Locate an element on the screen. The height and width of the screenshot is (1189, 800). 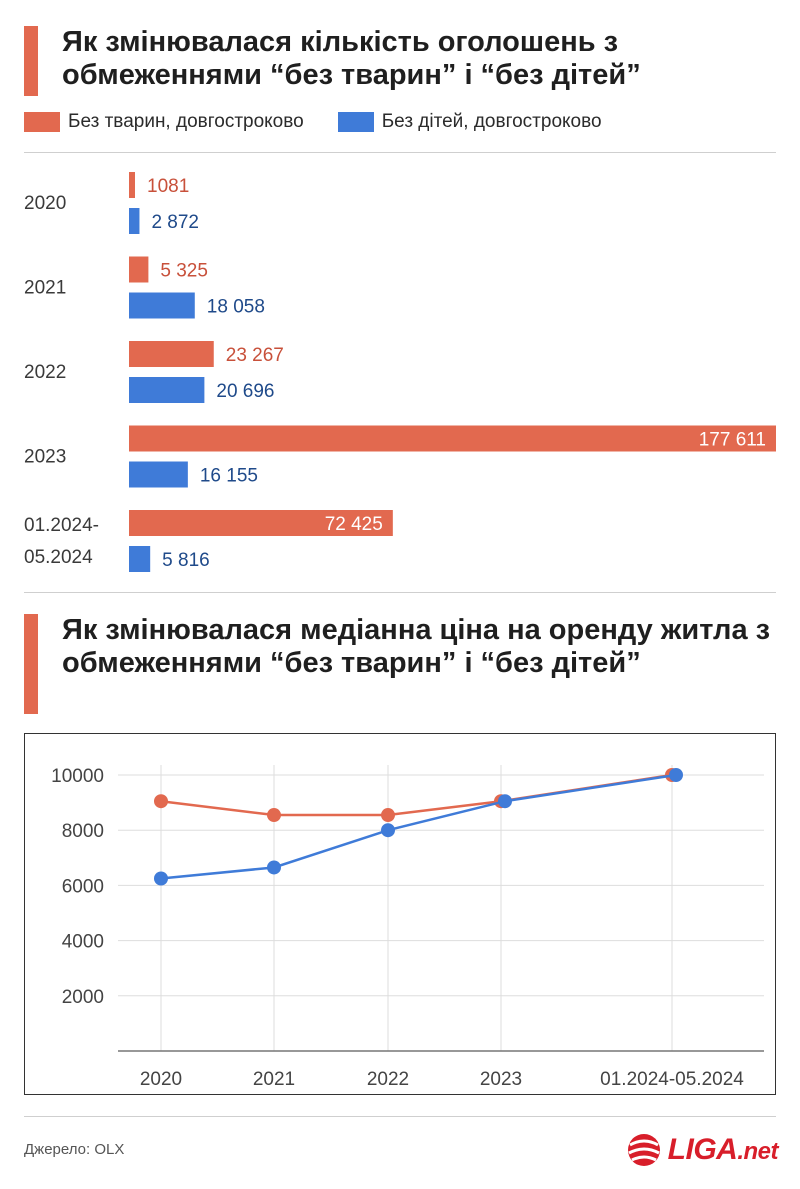
legend-swatch-no-pets is located at coordinates (42, 122).